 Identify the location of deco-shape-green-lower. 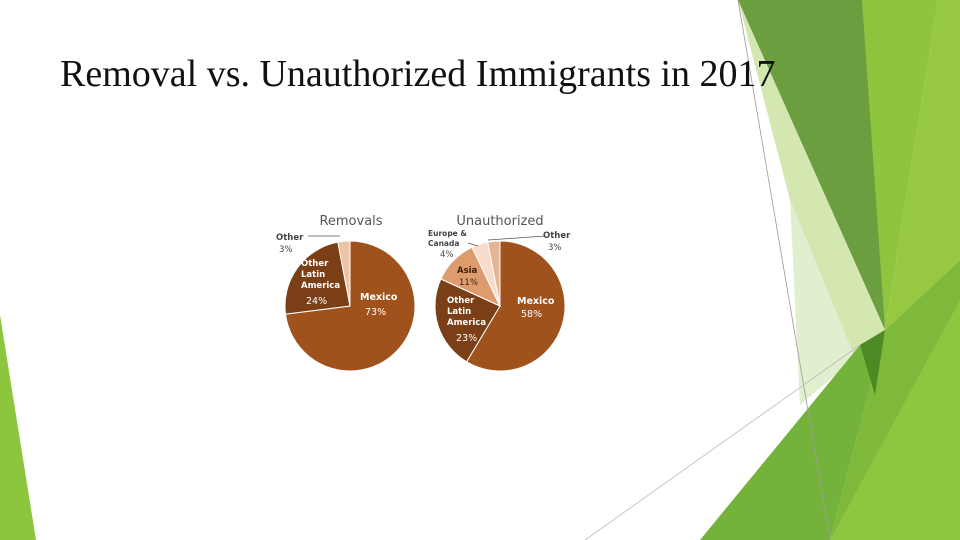
(792, 435).